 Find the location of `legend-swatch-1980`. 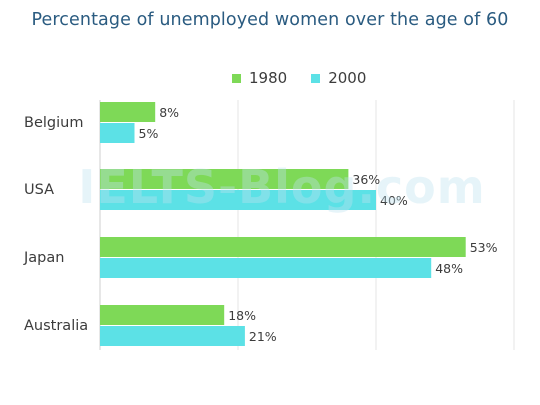

legend-swatch-1980 is located at coordinates (236, 78).